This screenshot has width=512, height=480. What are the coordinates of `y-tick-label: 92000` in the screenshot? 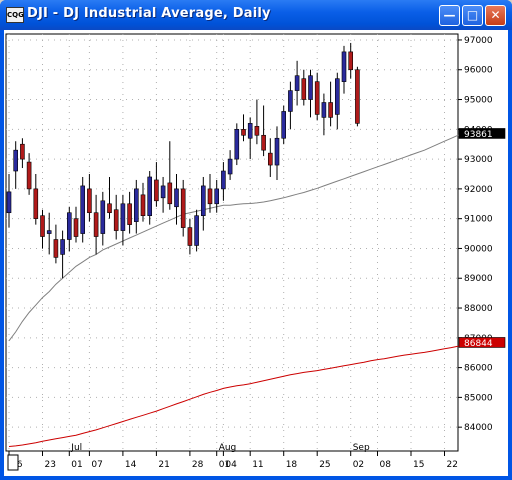 It's located at (478, 190).